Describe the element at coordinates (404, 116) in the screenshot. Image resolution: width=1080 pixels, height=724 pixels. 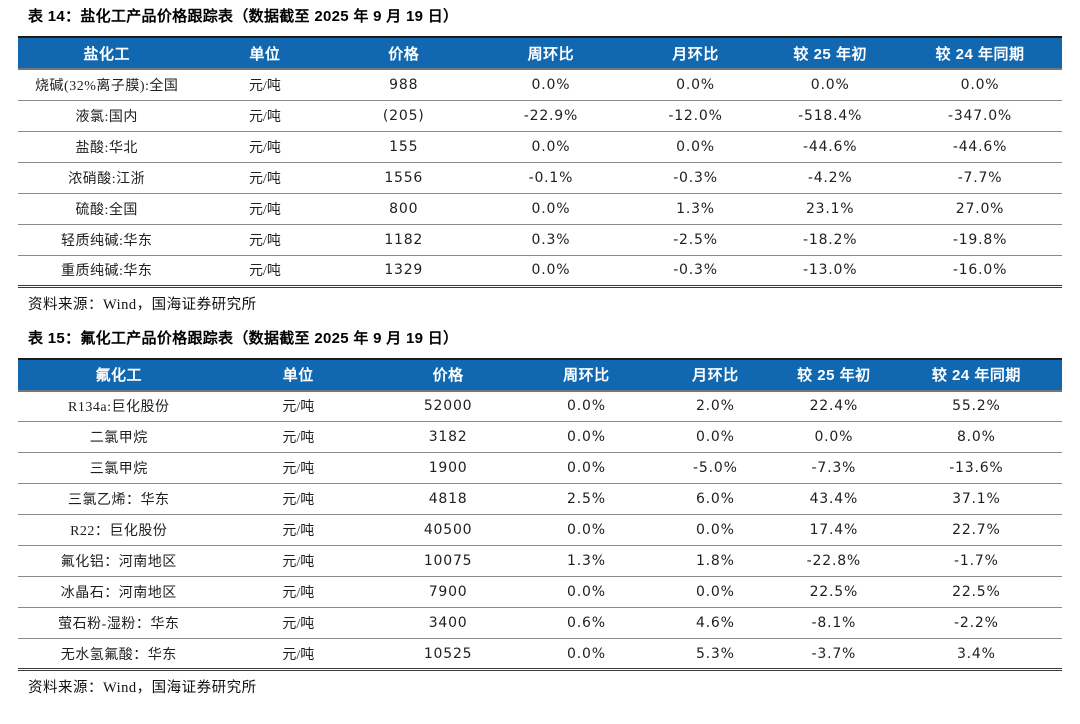
I see `price-cell: (205)` at that location.